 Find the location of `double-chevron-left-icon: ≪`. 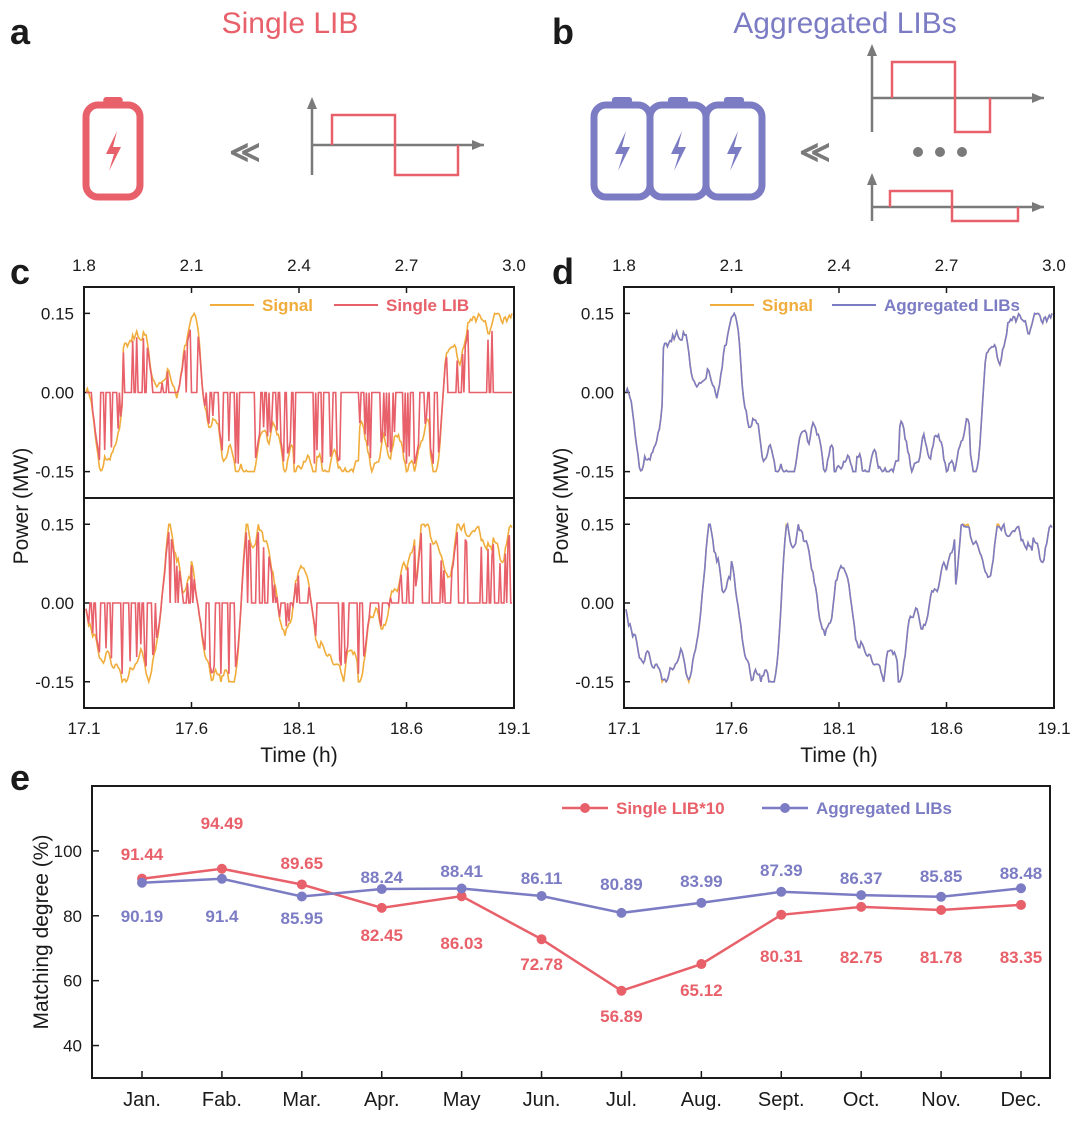

double-chevron-left-icon: ≪ is located at coordinates (244, 152).